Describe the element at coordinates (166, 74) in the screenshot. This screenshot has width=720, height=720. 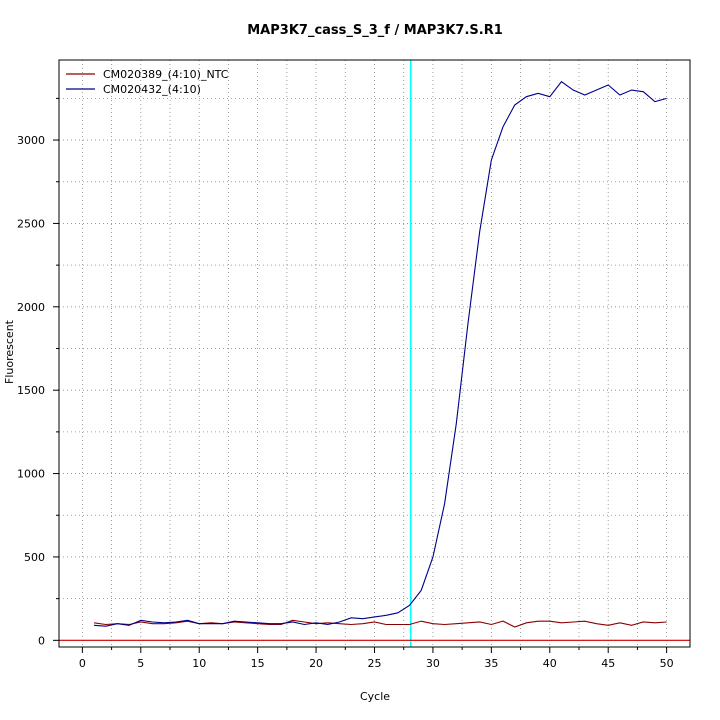
I see `legend-label-1: CM020389_(4:10)_NTC` at that location.